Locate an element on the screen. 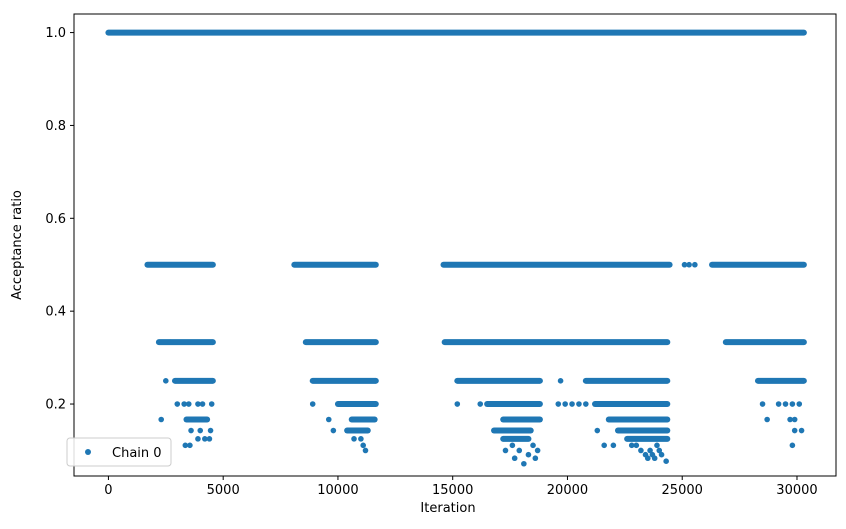 The image size is (846, 529). y-tick-label: 1.0 is located at coordinates (55, 33).